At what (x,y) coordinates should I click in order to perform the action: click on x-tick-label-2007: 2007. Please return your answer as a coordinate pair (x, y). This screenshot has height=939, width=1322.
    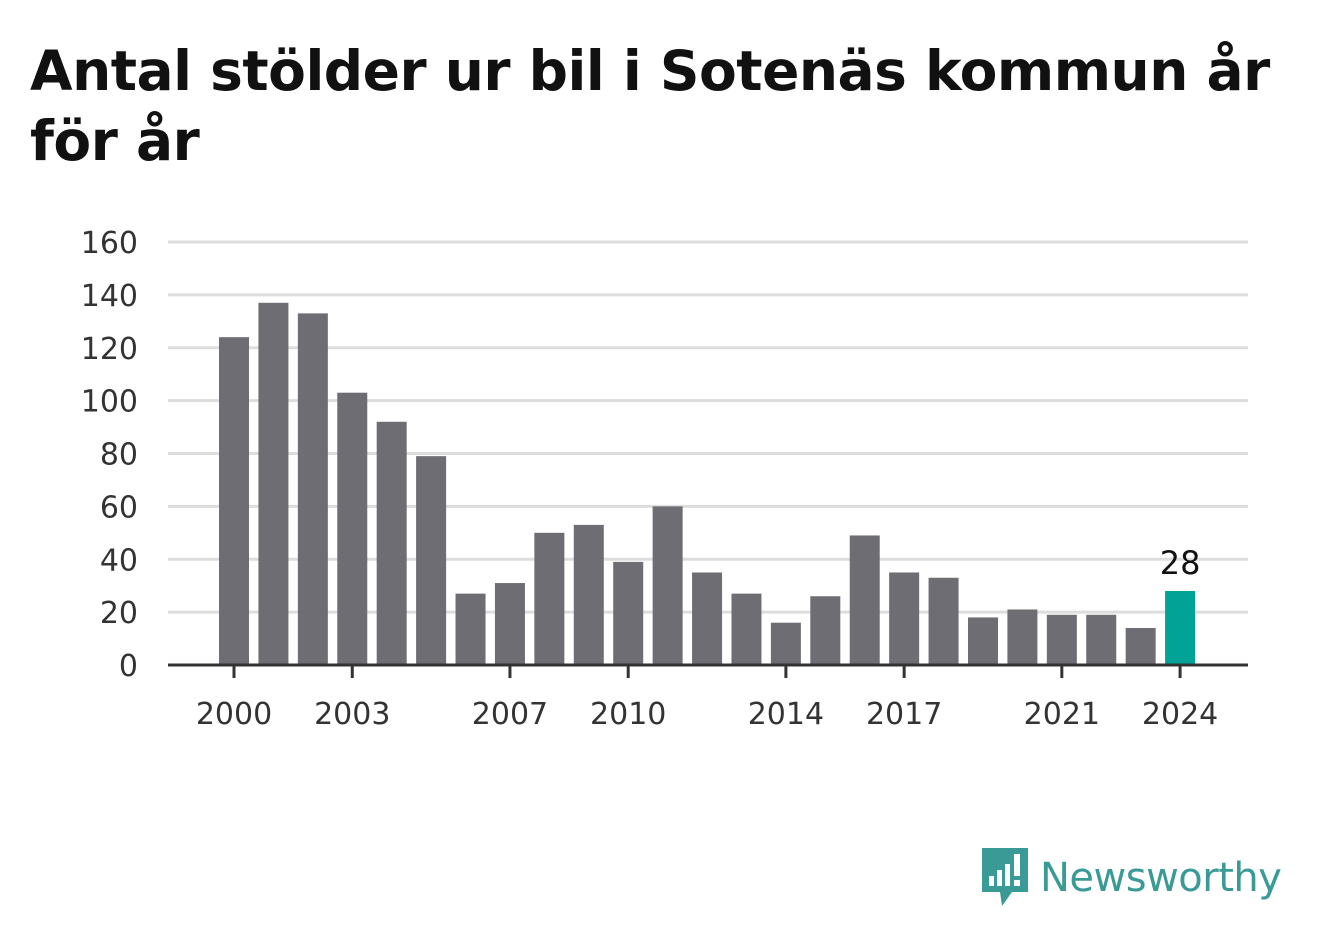
    Looking at the image, I should click on (510, 714).